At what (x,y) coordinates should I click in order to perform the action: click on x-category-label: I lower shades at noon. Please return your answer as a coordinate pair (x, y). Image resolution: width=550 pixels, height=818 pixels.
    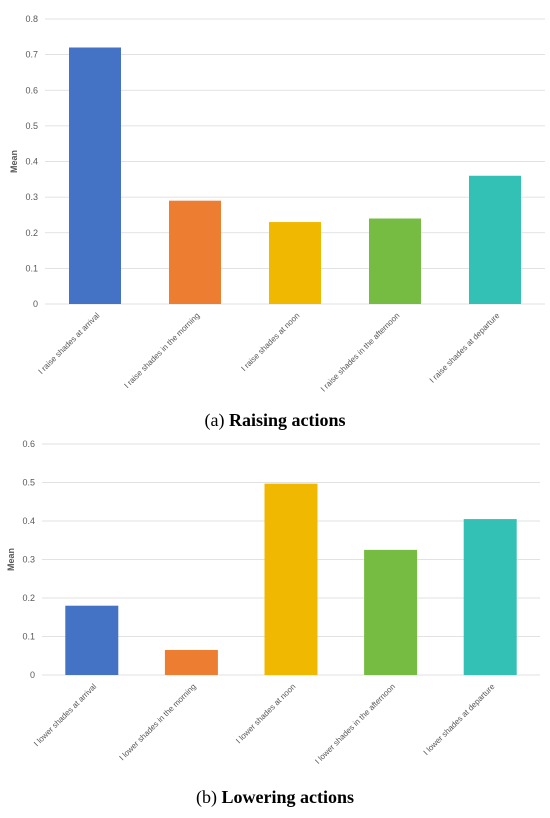
    Looking at the image, I should click on (265, 713).